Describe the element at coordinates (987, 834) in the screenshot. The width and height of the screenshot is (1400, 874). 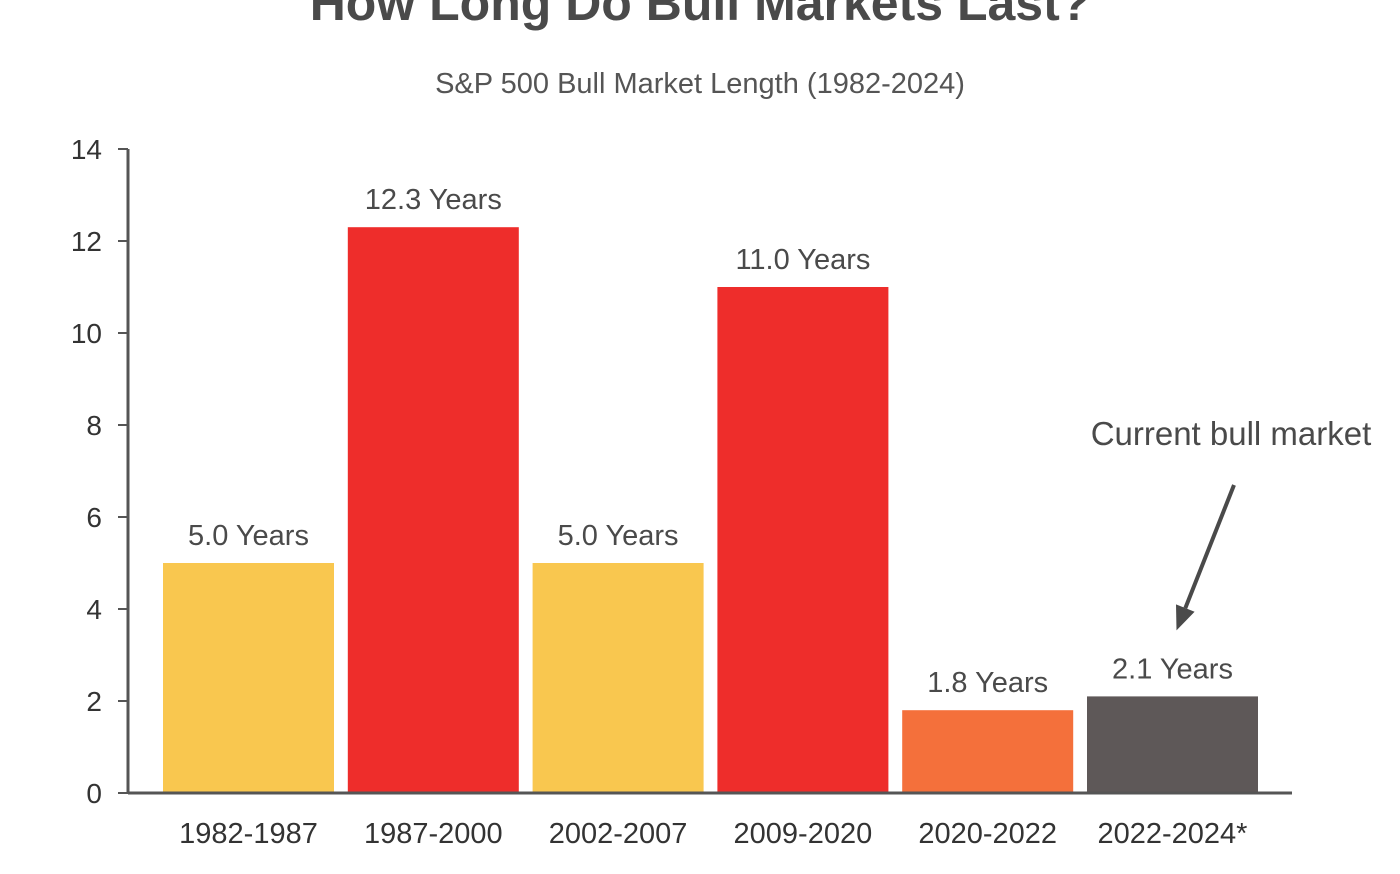
I see `x-tick-label: 2020-2022` at that location.